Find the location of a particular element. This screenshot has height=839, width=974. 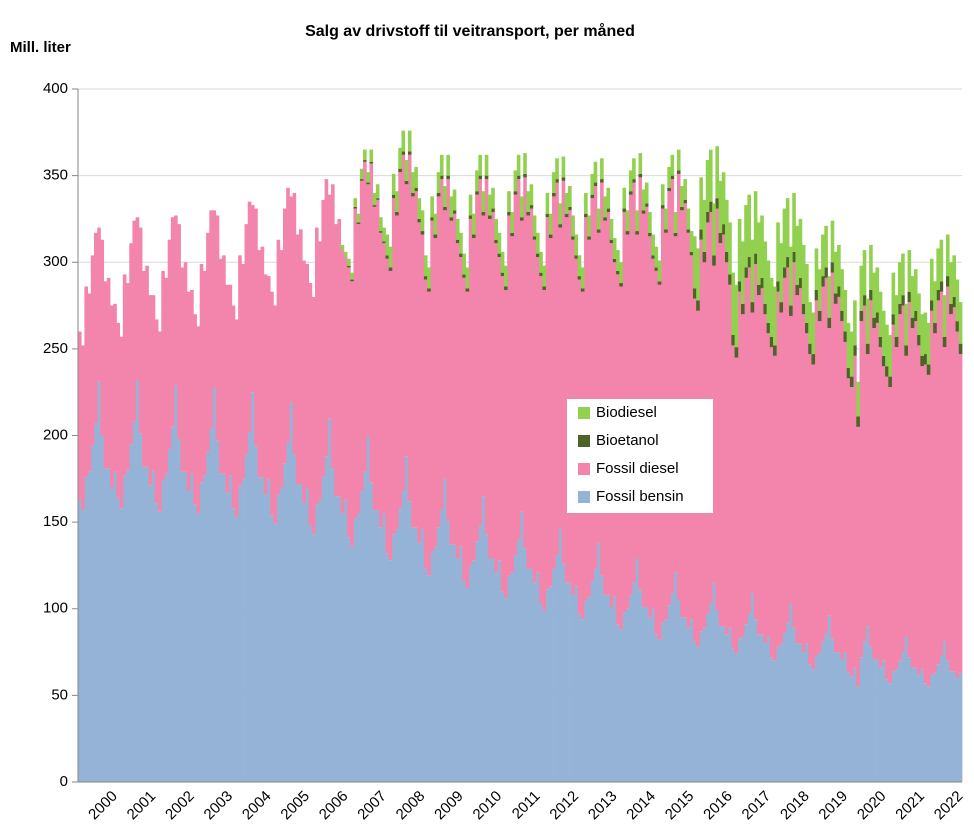

x-tick-label: 2010 is located at coordinates (488, 806).